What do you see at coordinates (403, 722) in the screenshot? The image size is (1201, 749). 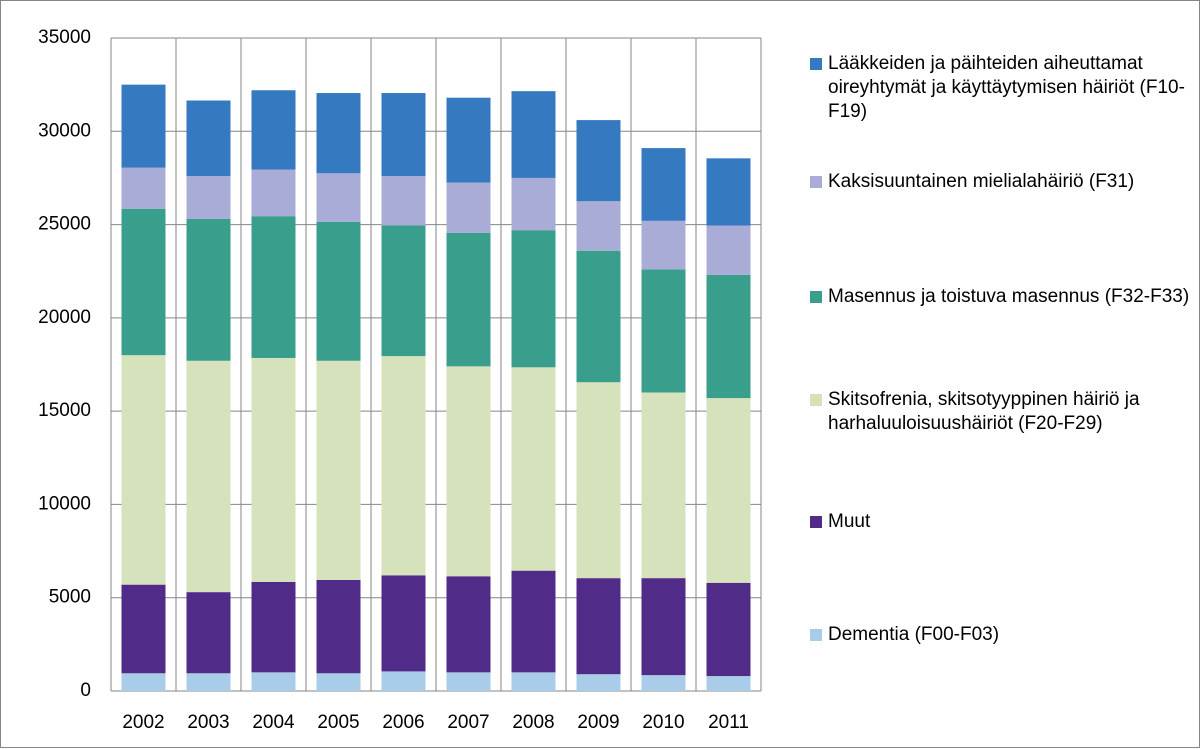 I see `x-tick-label: 2006` at bounding box center [403, 722].